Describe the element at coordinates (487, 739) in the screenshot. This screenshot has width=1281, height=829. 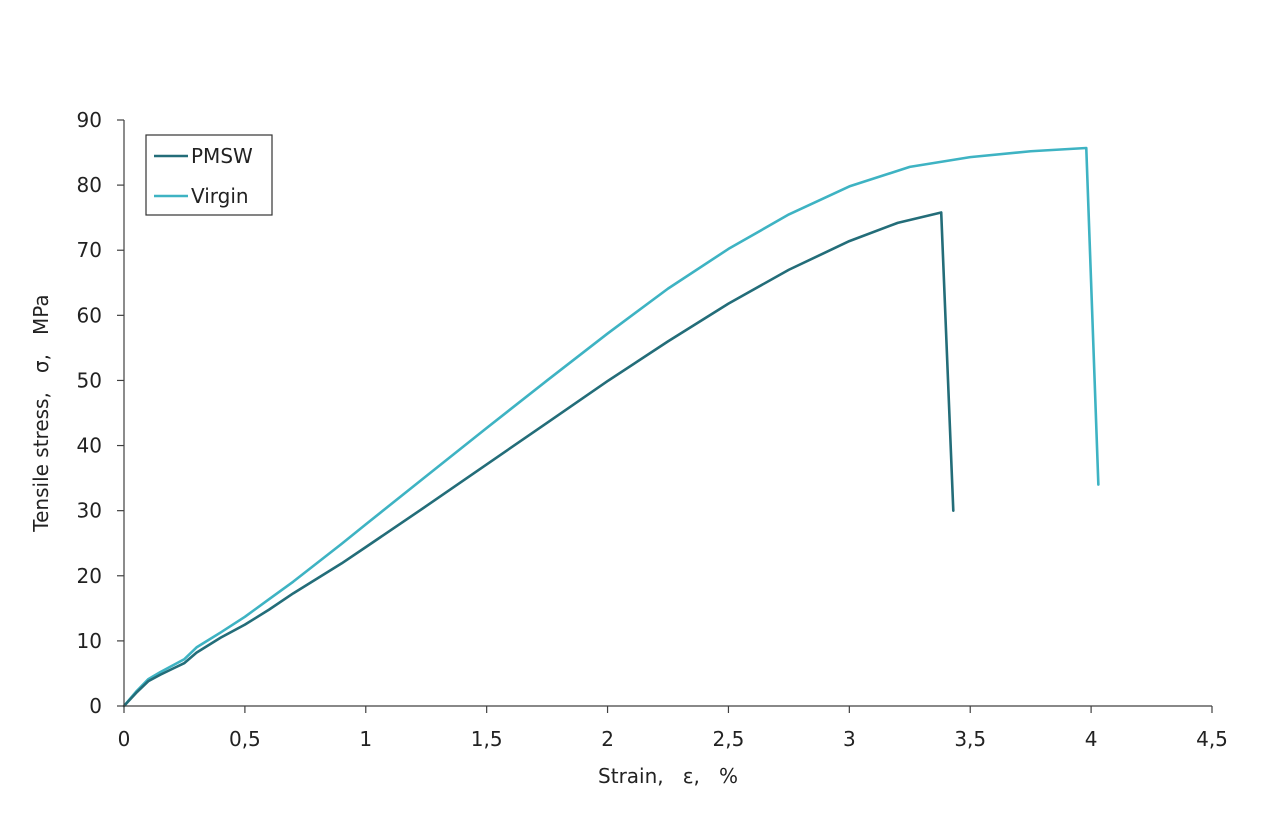
I see `x-tick-label: 1,5` at that location.